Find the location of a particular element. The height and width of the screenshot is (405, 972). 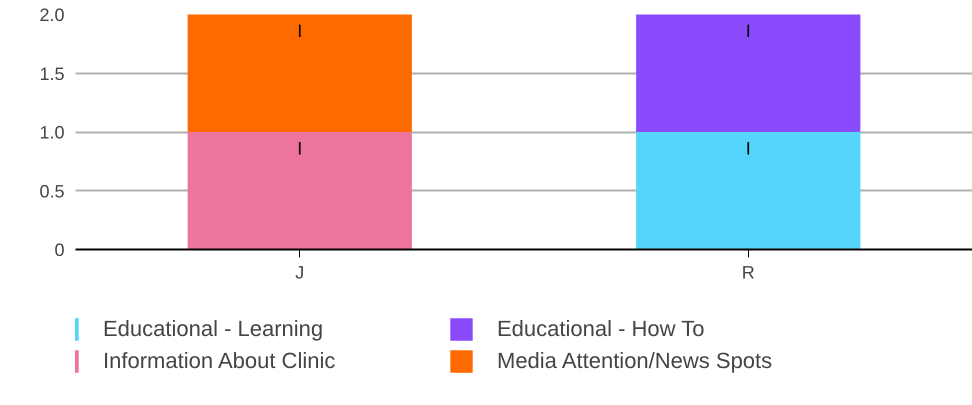

y-tick-label: 1.5 is located at coordinates (52, 74).